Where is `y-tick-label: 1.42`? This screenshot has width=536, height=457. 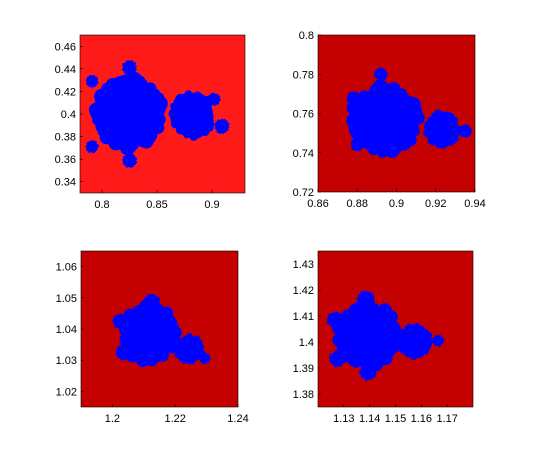
y-tick-label: 1.42 is located at coordinates (303, 291).